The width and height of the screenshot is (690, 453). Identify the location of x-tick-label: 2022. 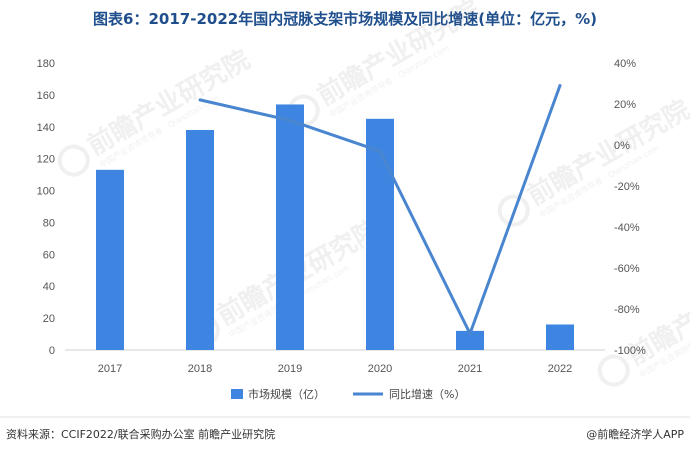
(560, 369).